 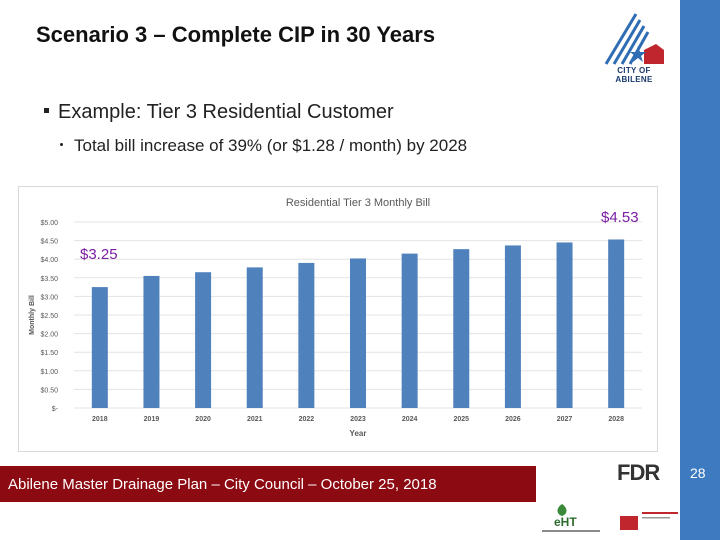 What do you see at coordinates (46, 110) in the screenshot?
I see `square-bullet-icon` at bounding box center [46, 110].